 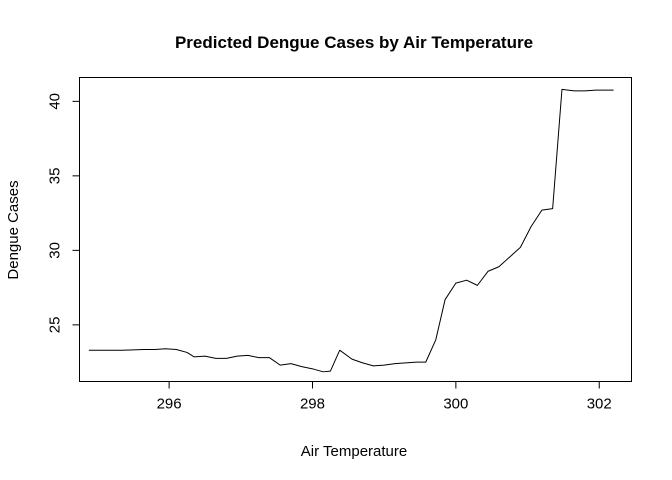 What do you see at coordinates (599, 404) in the screenshot?
I see `x-tick-label: 302` at bounding box center [599, 404].